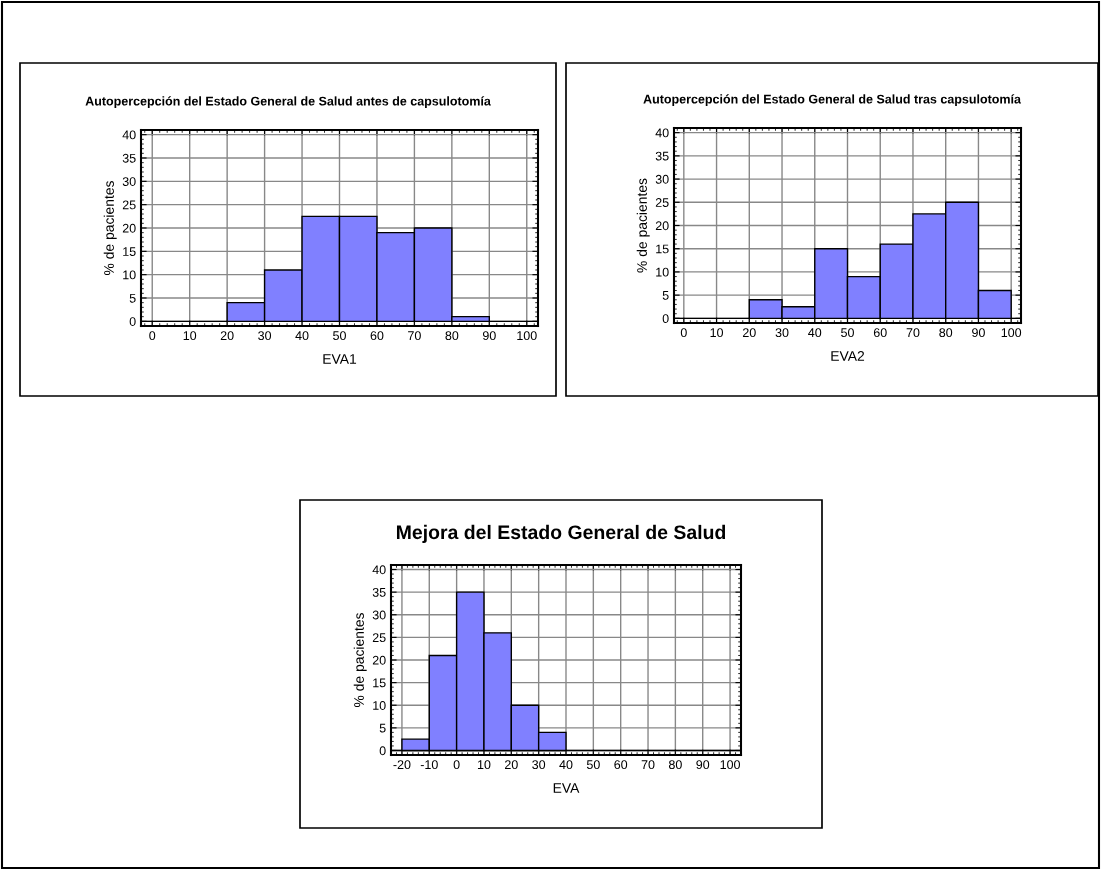 The width and height of the screenshot is (1101, 870). I want to click on x-tick-label: -10, so click(429, 765).